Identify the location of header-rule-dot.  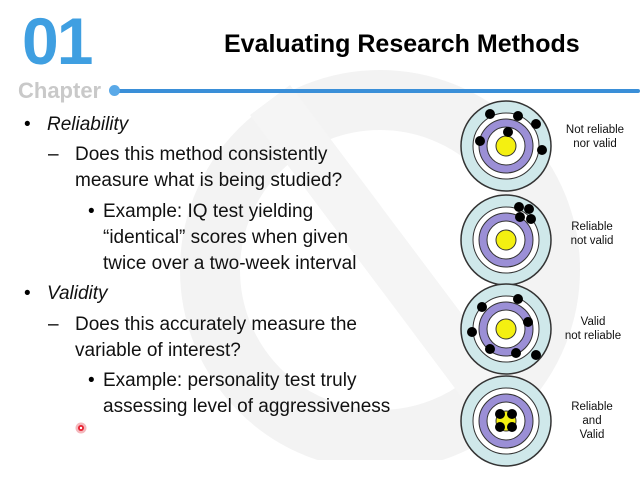
(114, 90).